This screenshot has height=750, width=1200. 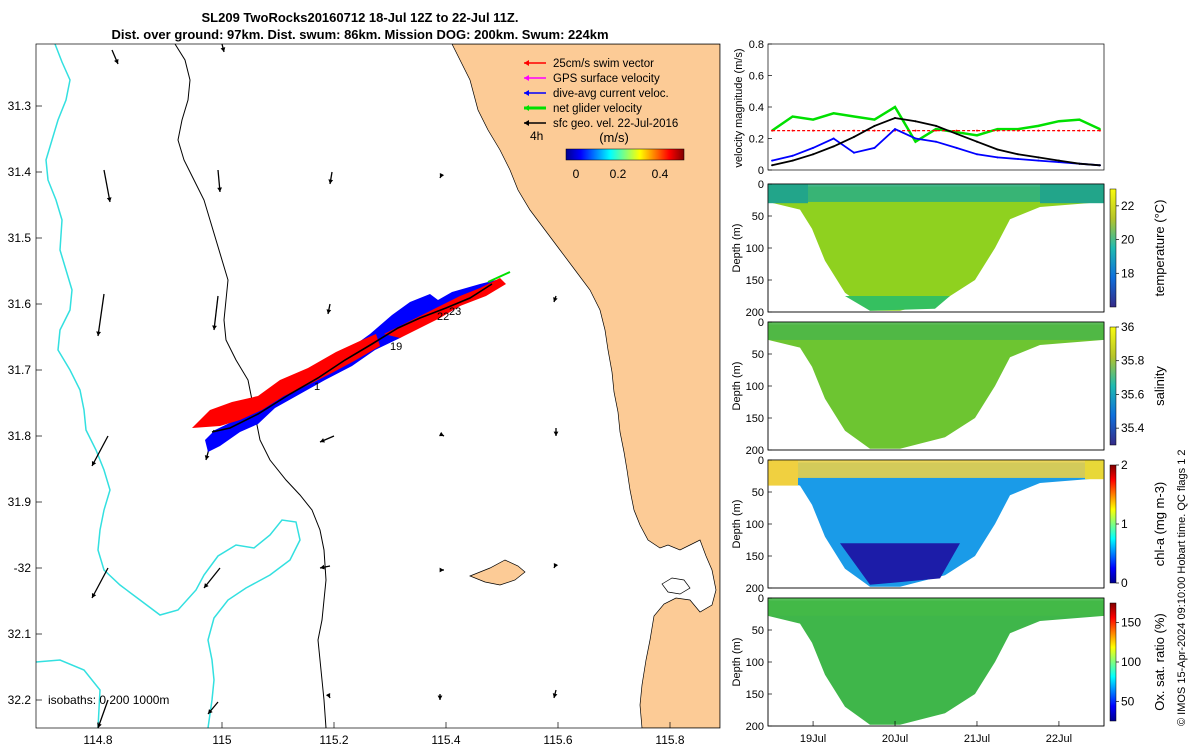 What do you see at coordinates (1133, 428) in the screenshot?
I see `colorbar-tick-label: 35.4` at bounding box center [1133, 428].